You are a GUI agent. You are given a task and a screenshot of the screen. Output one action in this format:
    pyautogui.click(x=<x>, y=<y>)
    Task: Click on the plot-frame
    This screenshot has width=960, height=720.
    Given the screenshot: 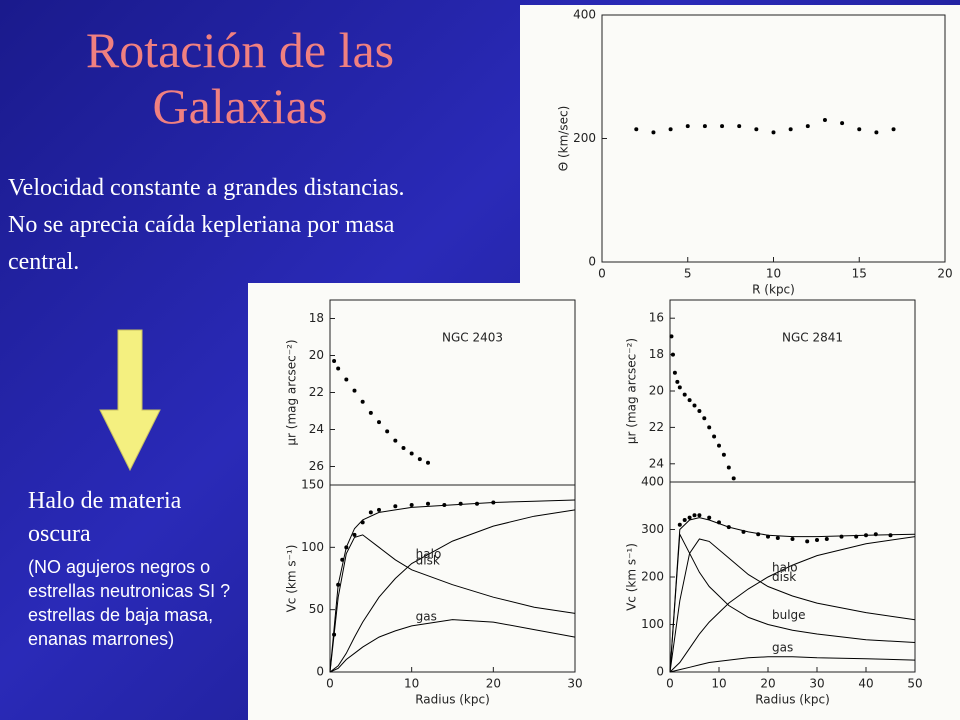 What is the action you would take?
    pyautogui.click(x=452, y=578)
    